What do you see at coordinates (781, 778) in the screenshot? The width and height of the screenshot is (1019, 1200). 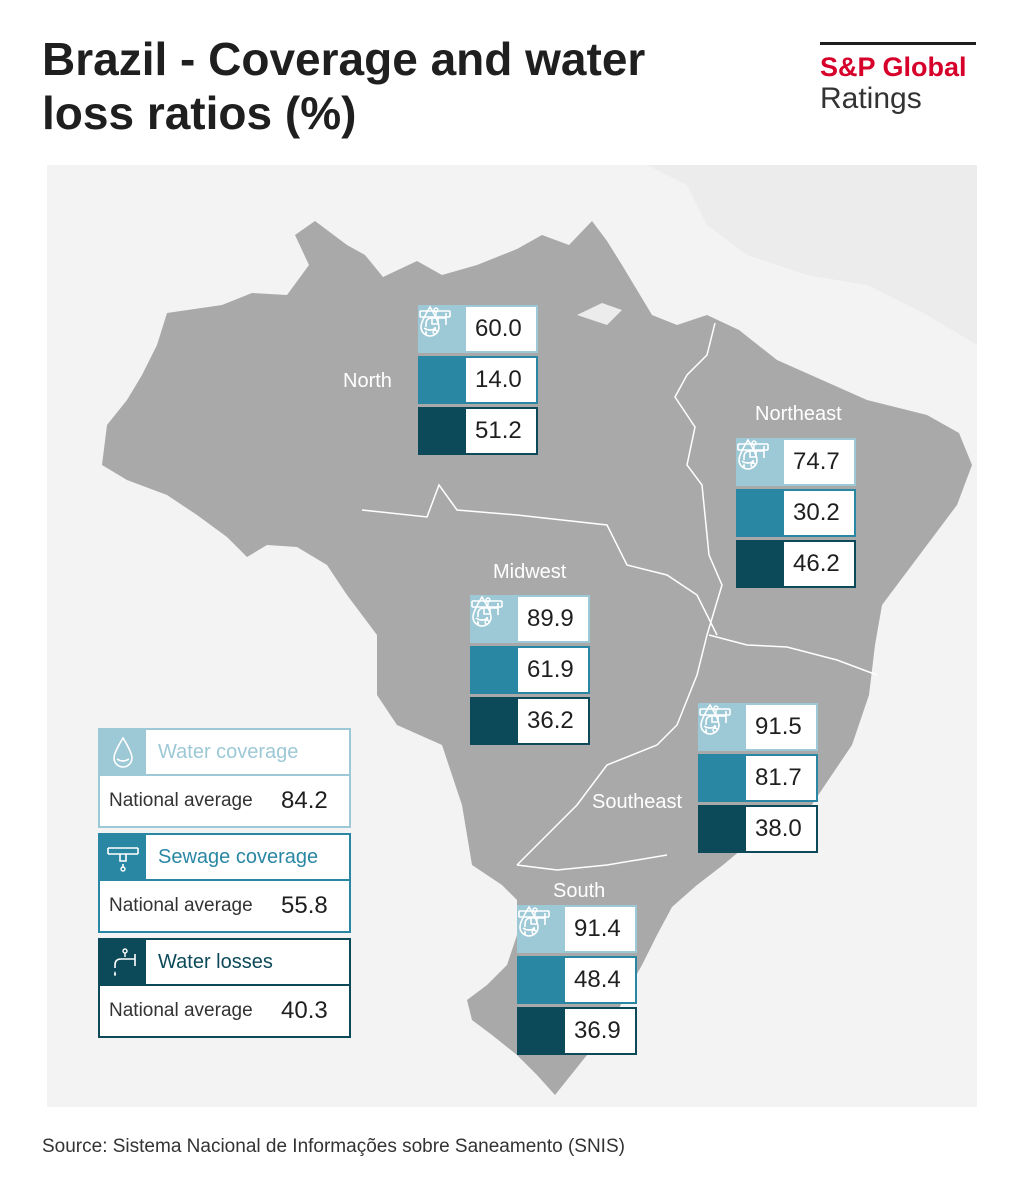 I see `sewage-coverage-value: 81.7` at bounding box center [781, 778].